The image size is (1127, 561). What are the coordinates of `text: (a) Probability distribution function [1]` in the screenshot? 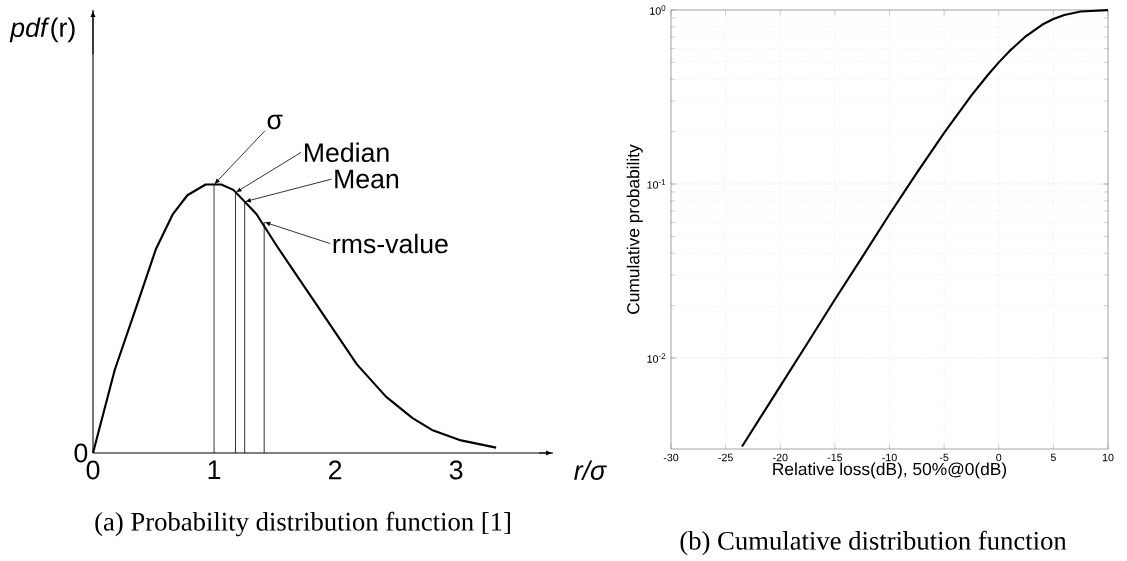 It's located at (302, 524).